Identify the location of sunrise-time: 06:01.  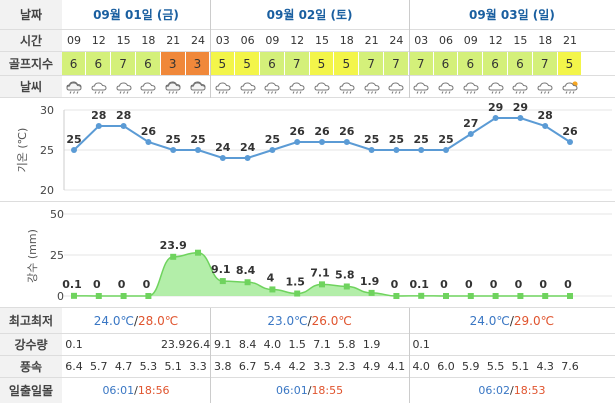
(292, 390).